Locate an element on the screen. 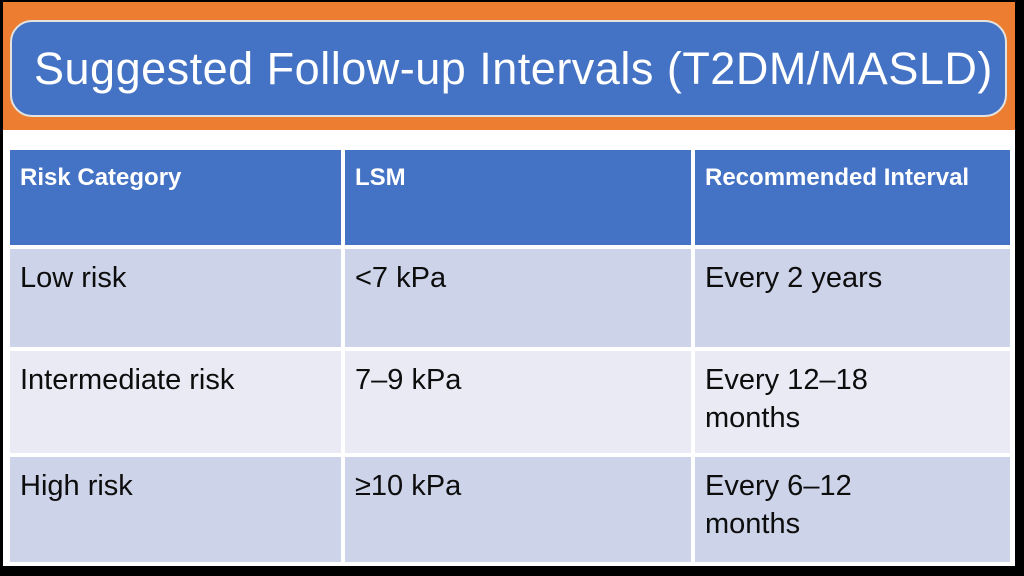 This screenshot has height=576, width=1024. column-header-risk-category: Risk Category is located at coordinates (175, 197).